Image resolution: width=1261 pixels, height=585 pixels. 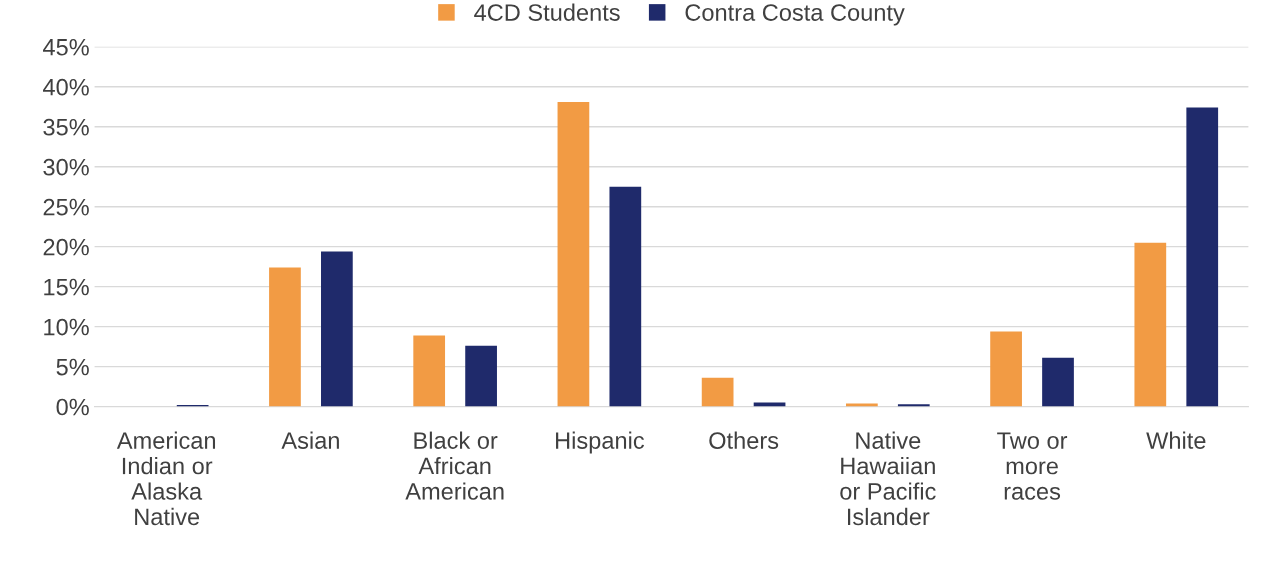 What do you see at coordinates (66, 247) in the screenshot?
I see `y-tick-label: 20%` at bounding box center [66, 247].